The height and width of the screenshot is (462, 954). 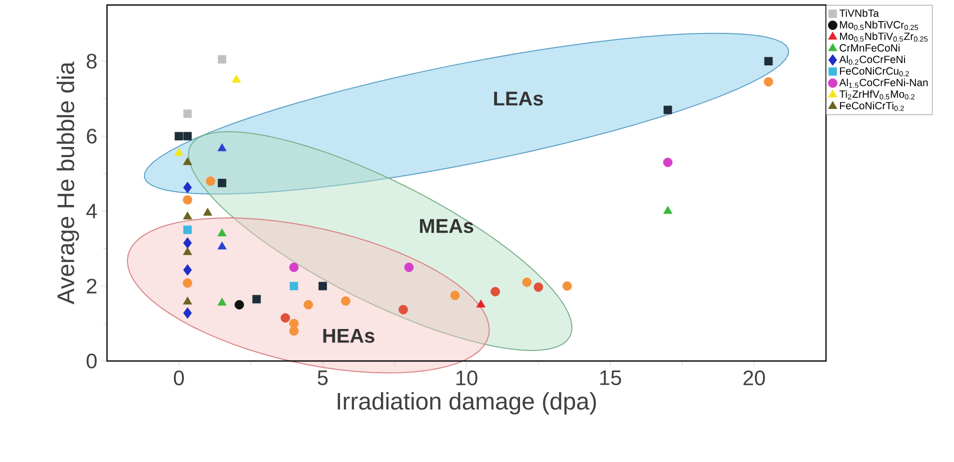 What do you see at coordinates (883, 83) in the screenshot?
I see `legend-label: Al$_{1.5}$CoCrFeNi-Nan` at bounding box center [883, 83].